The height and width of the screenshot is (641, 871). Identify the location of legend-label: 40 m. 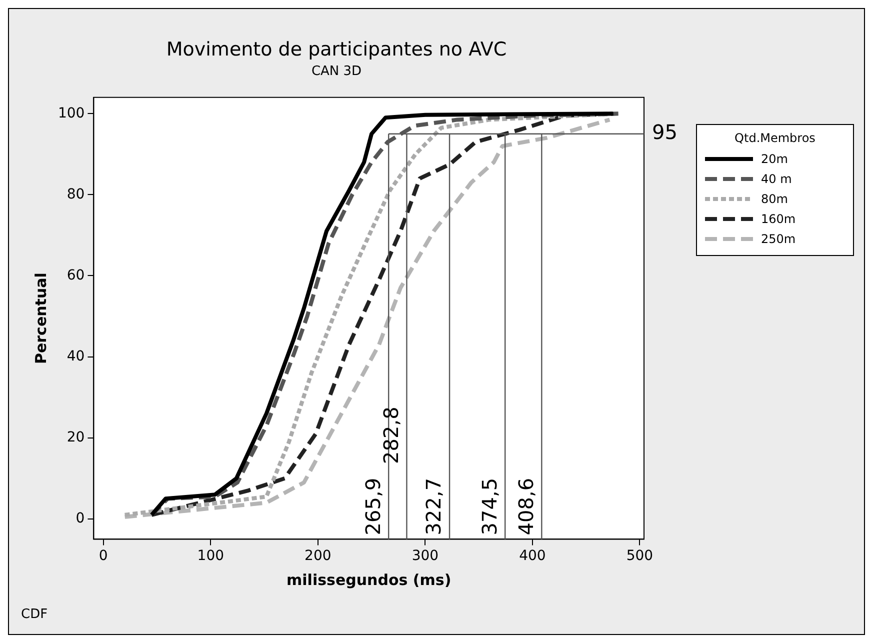
(776, 179).